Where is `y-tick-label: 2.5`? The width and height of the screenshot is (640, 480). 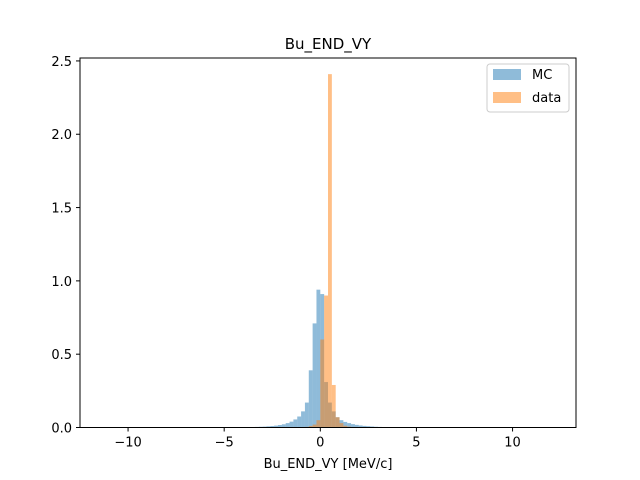 y-tick-label: 2.5 is located at coordinates (61, 62).